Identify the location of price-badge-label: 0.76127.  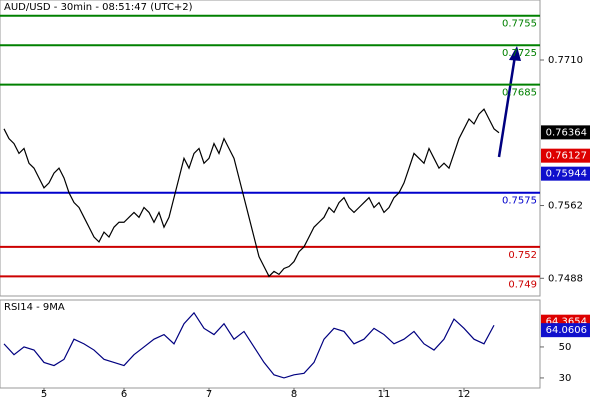
(566, 156).